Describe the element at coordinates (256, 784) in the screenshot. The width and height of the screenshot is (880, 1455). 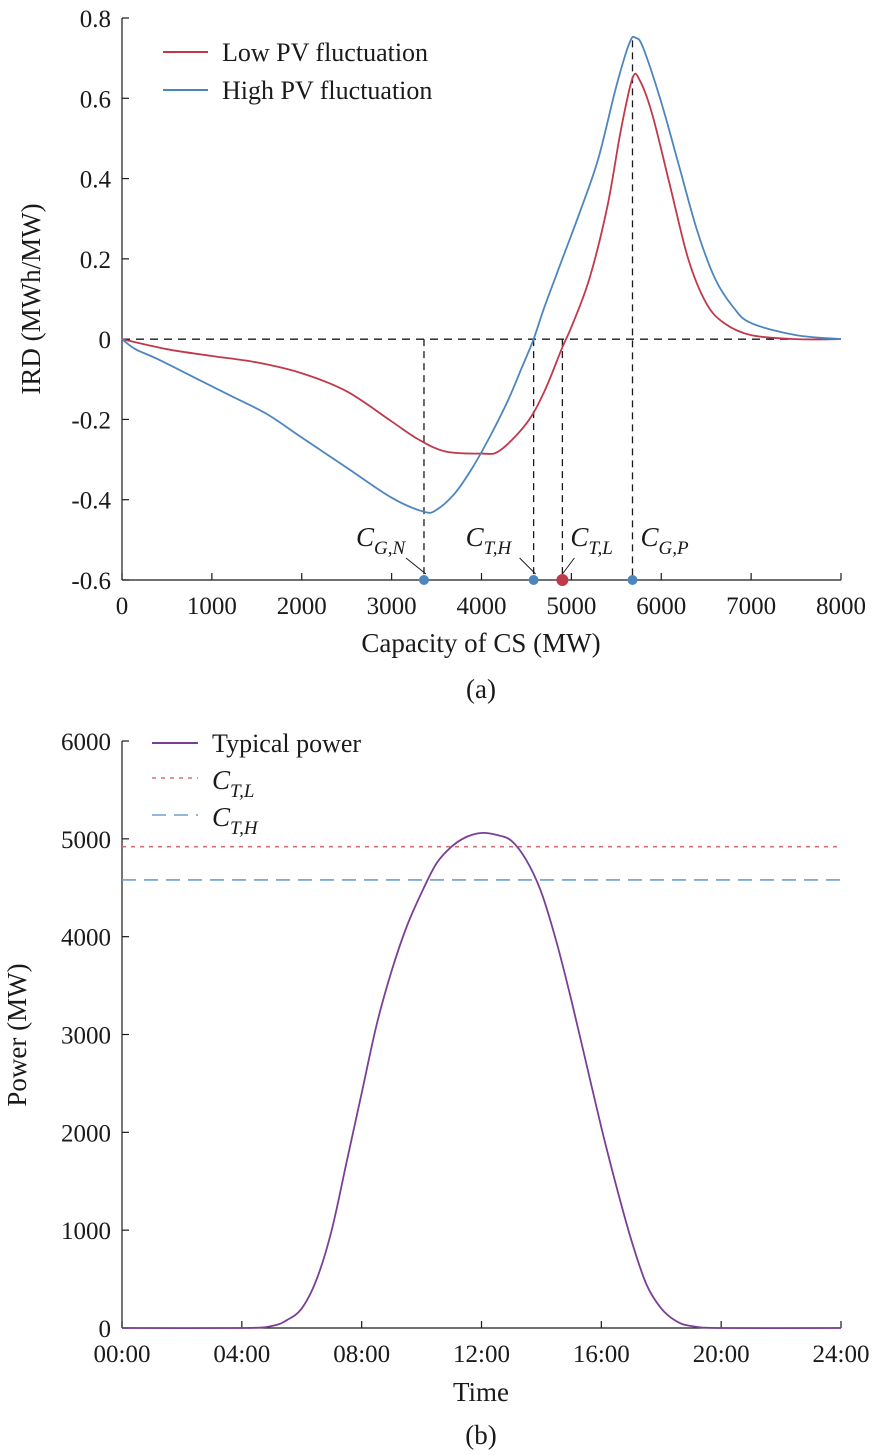
I see `panel-b-legend: Typical power CT,L CT,H` at that location.